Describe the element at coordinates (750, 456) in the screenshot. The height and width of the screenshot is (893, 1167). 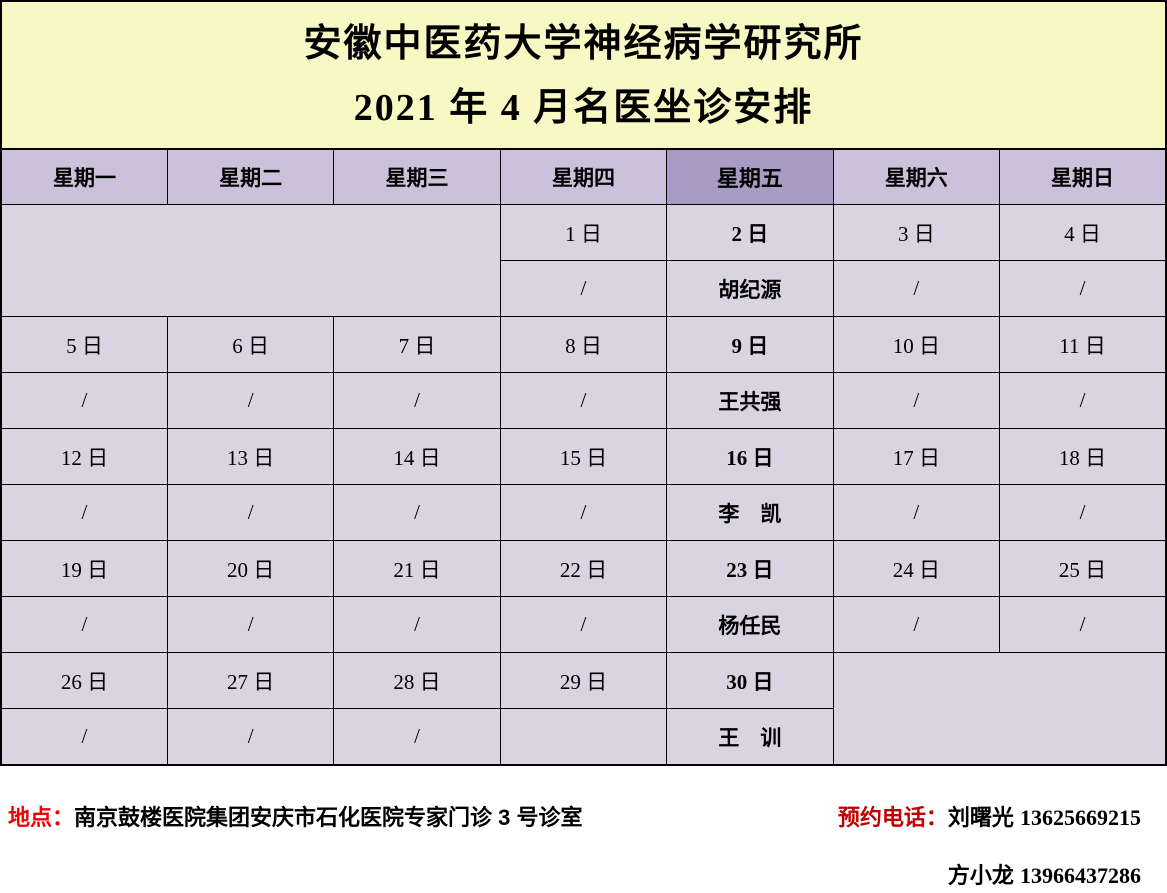
I see `date-cell-apr16: 16 日` at that location.